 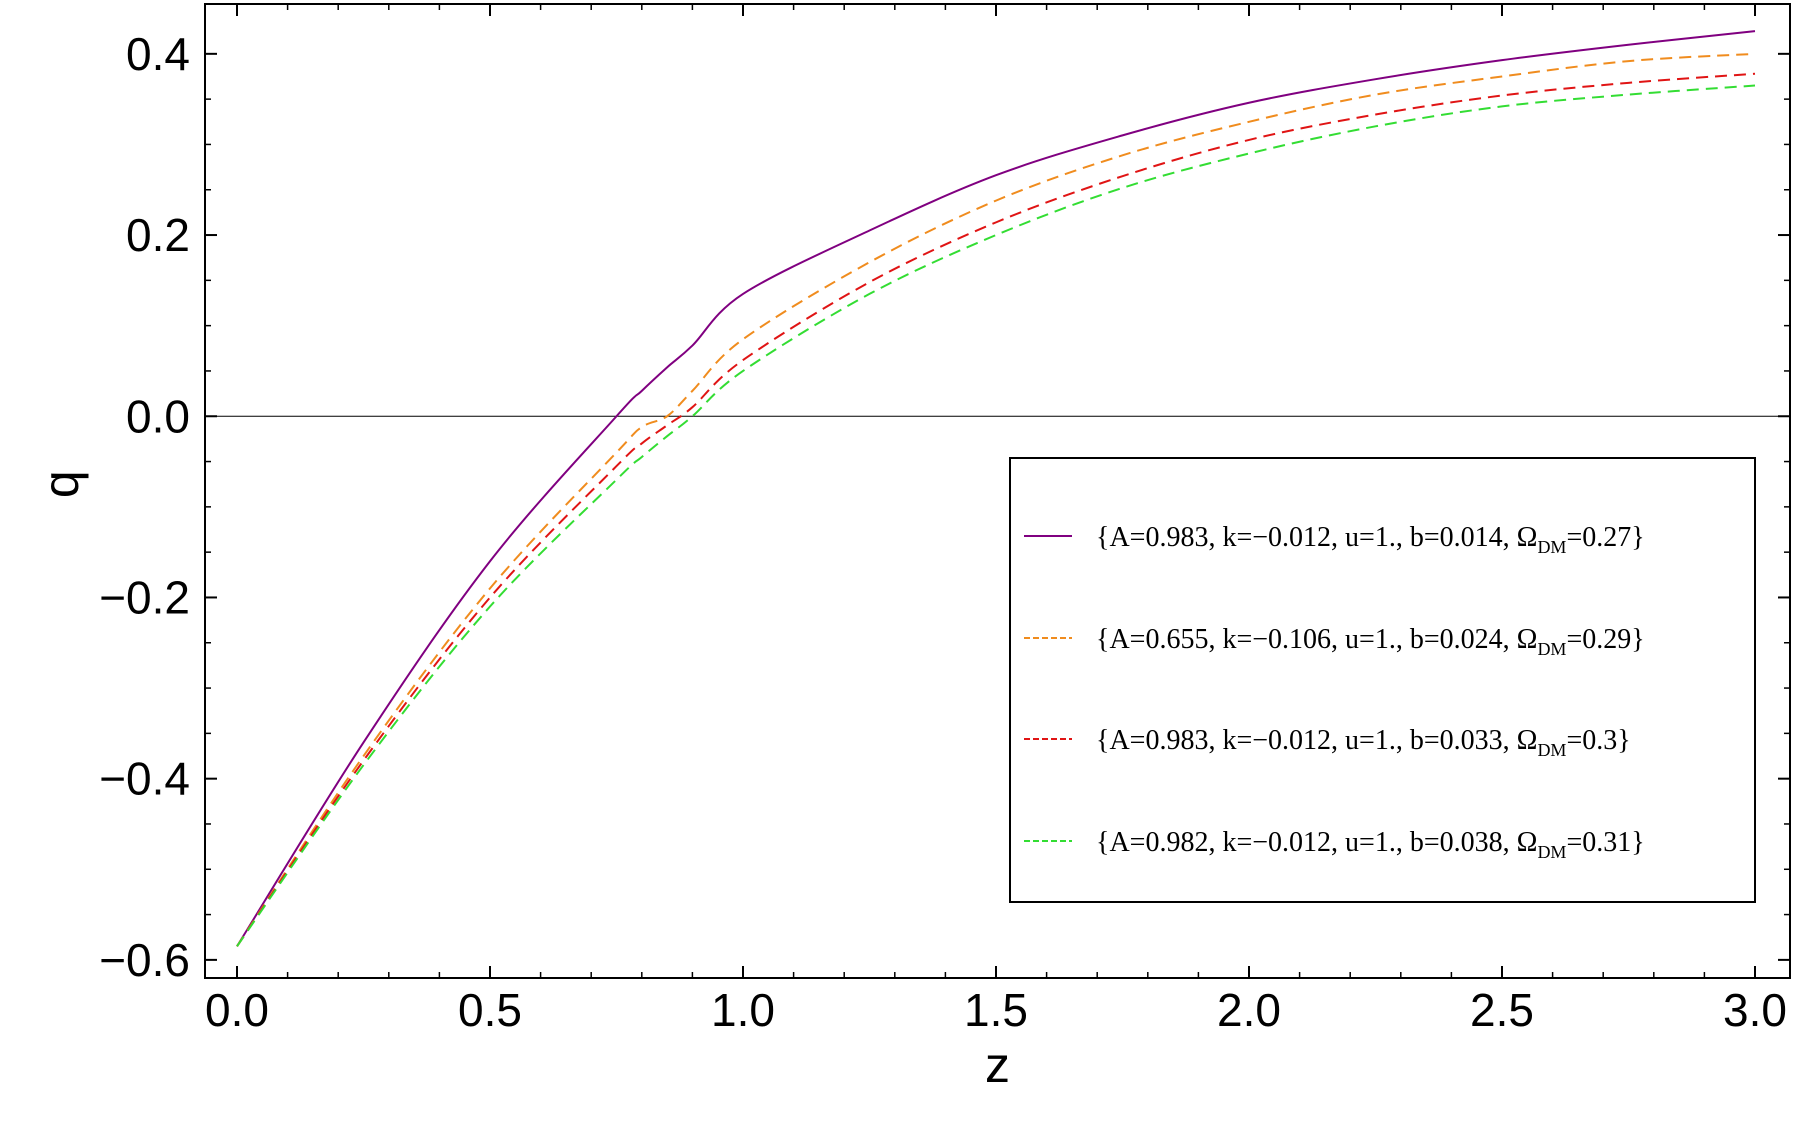 I want to click on y-axis-title: q, so click(x=61, y=484).